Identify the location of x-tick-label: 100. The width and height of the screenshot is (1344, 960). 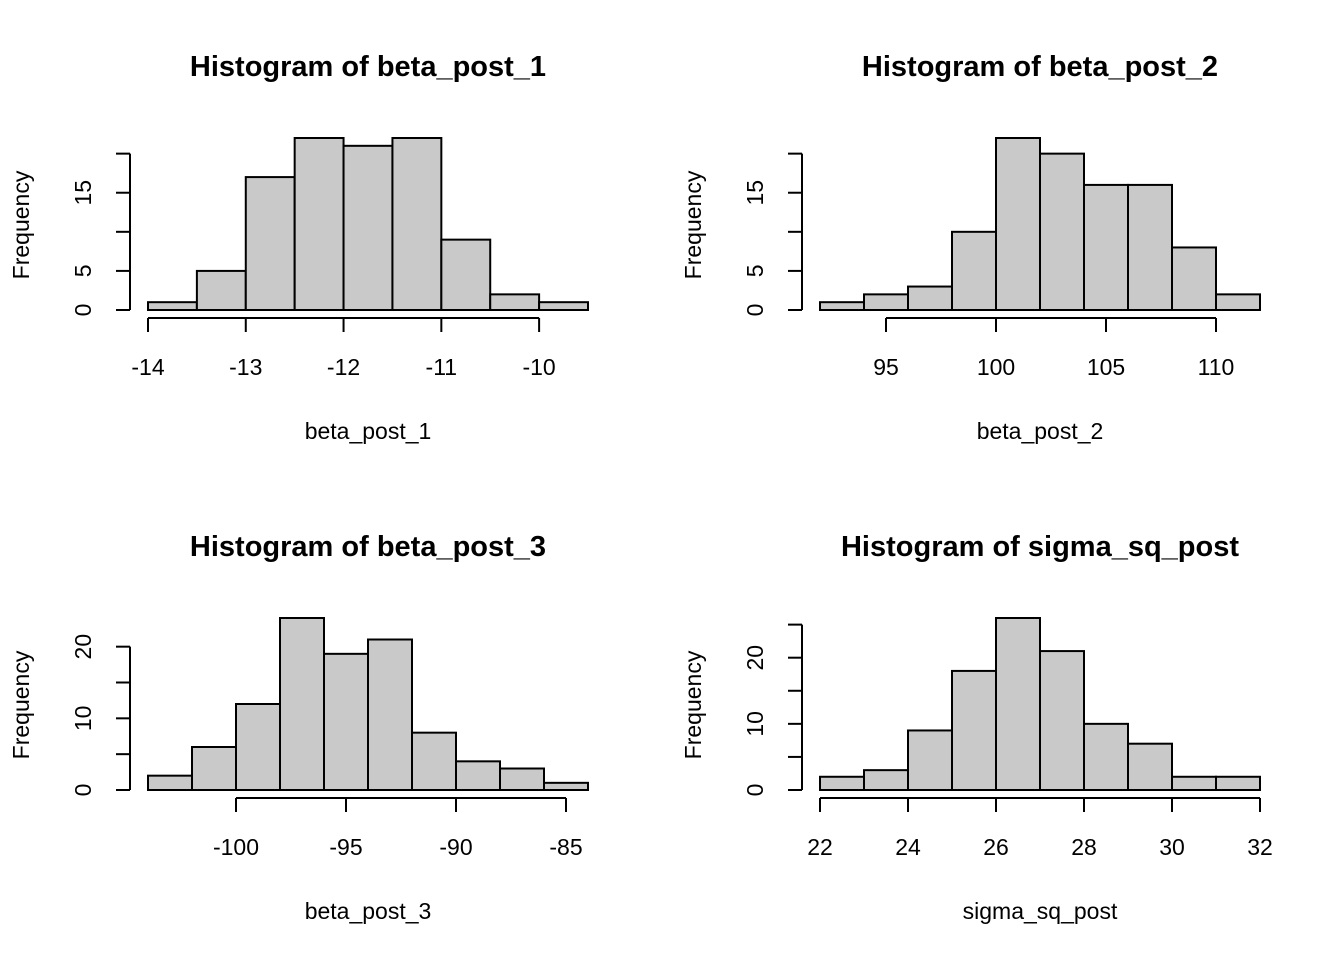
(996, 367).